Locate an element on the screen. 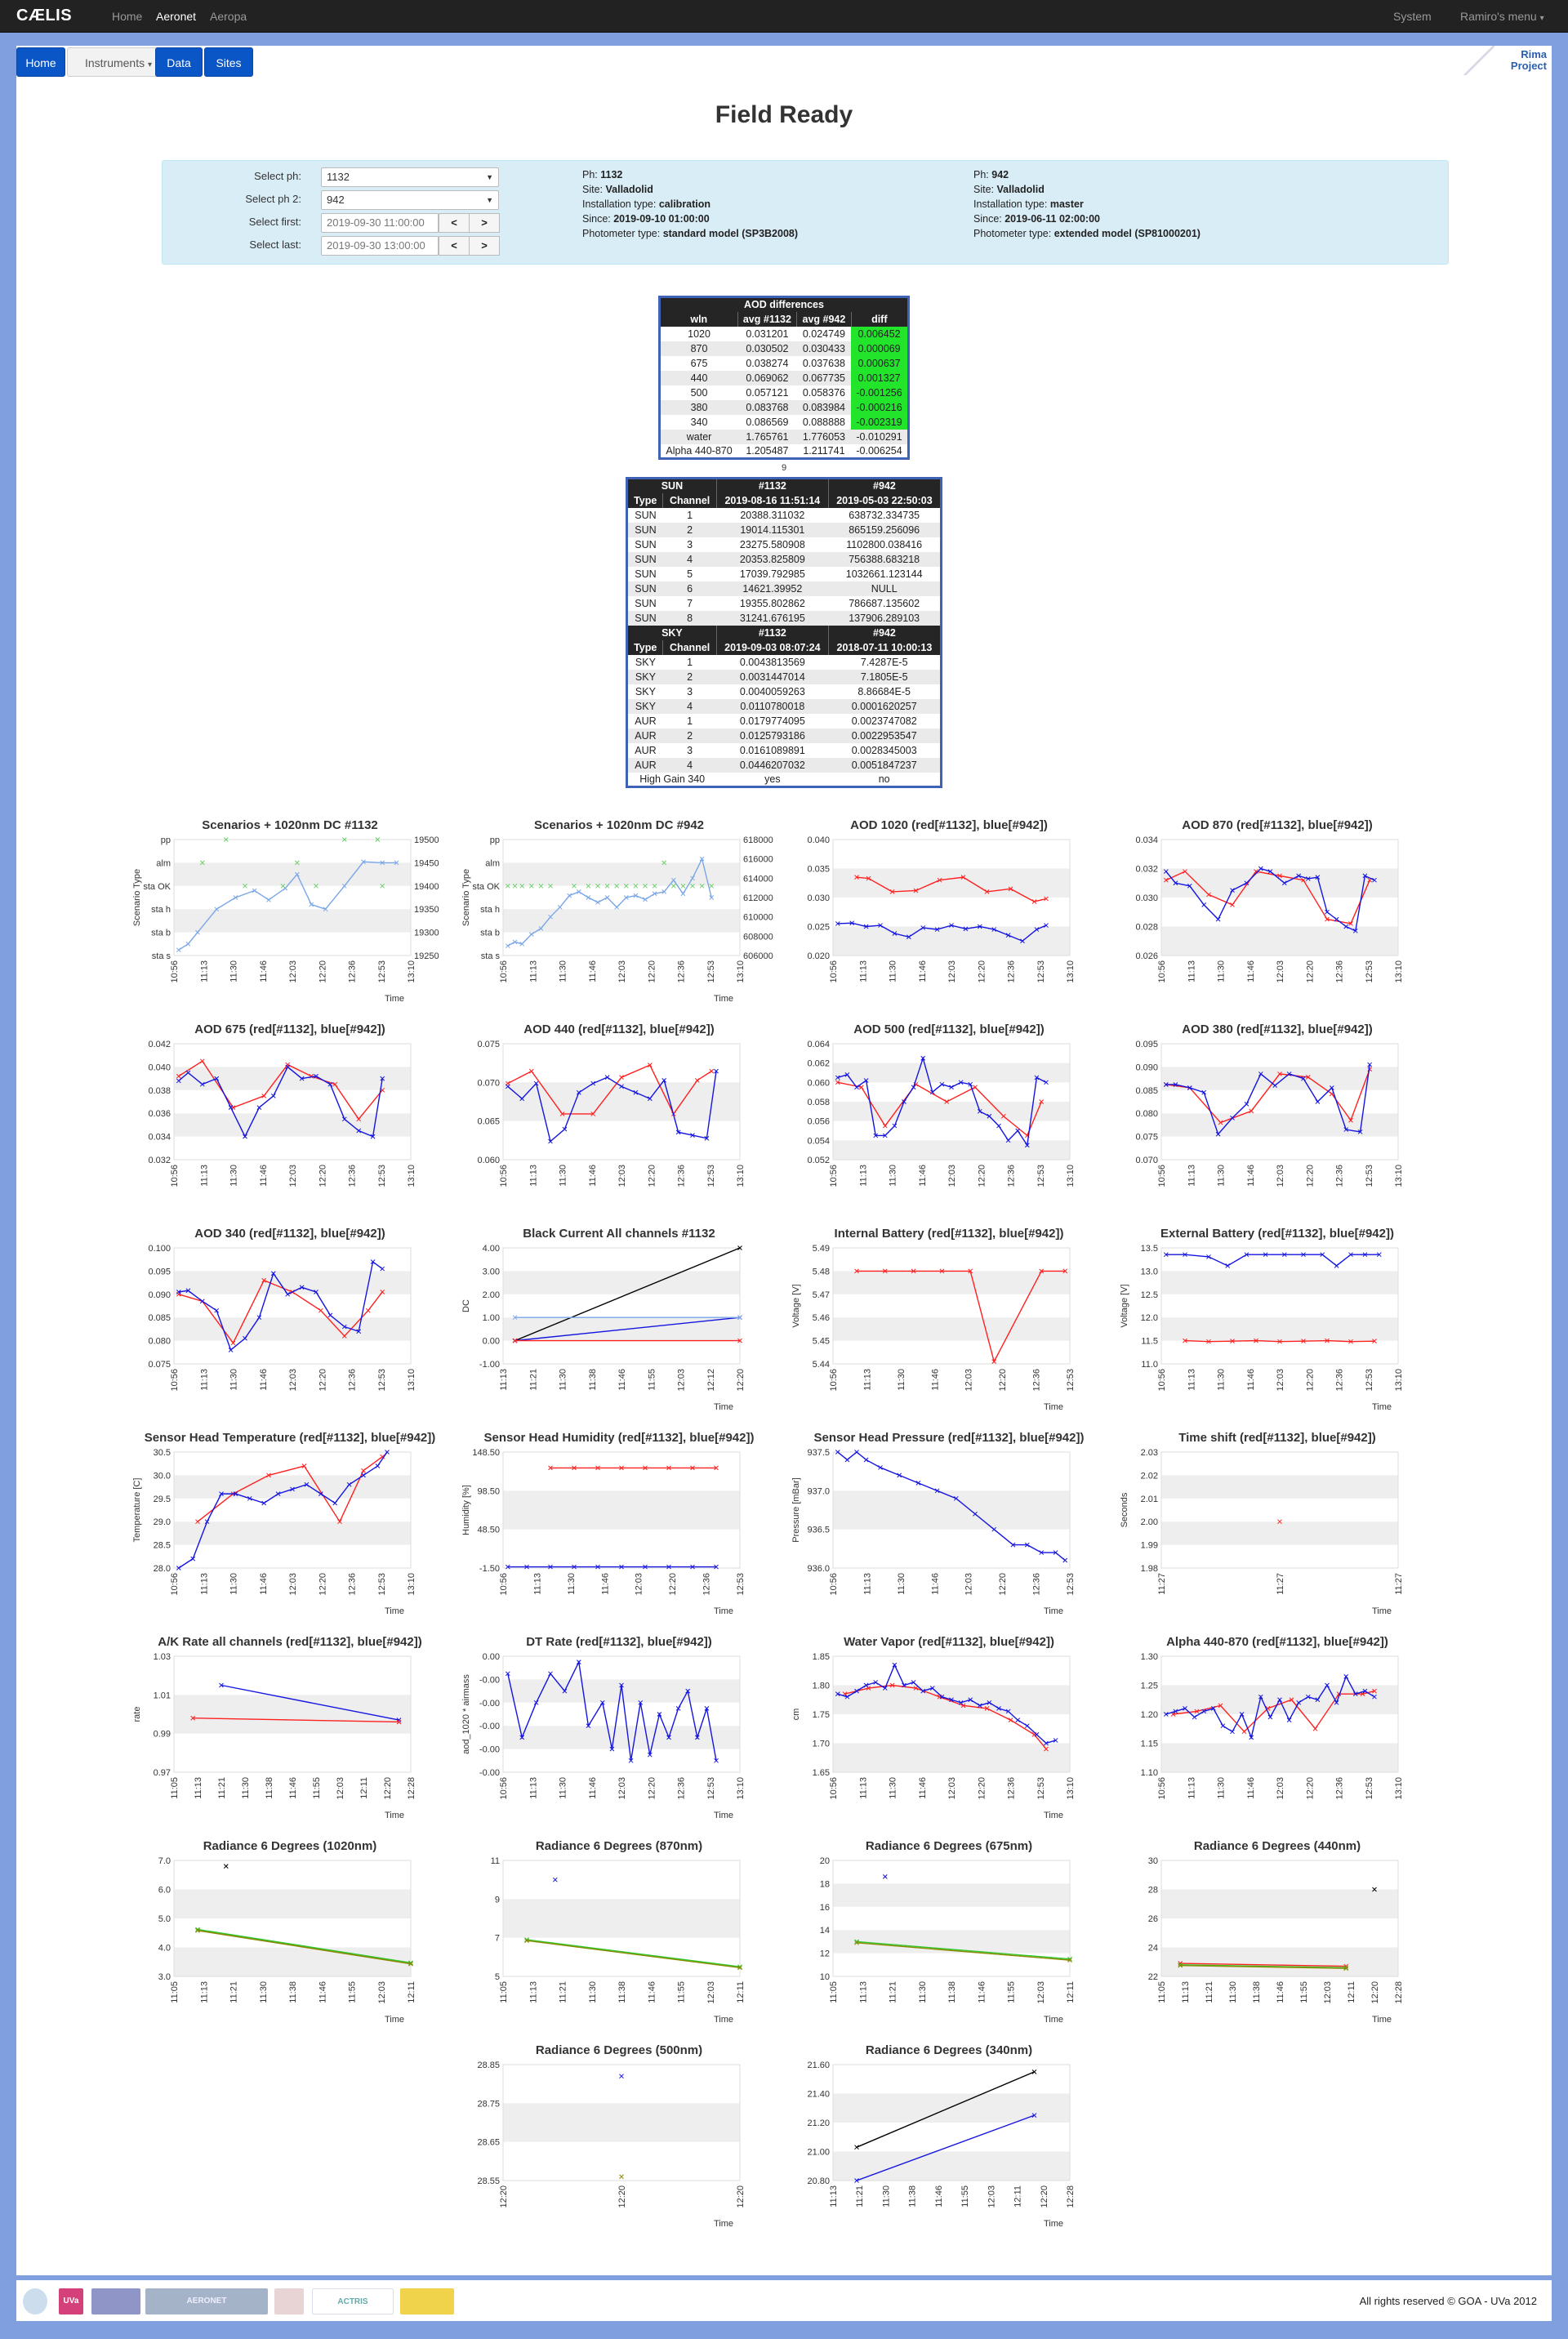 The height and width of the screenshot is (2339, 1568). table-cell: 3 is located at coordinates (690, 750).